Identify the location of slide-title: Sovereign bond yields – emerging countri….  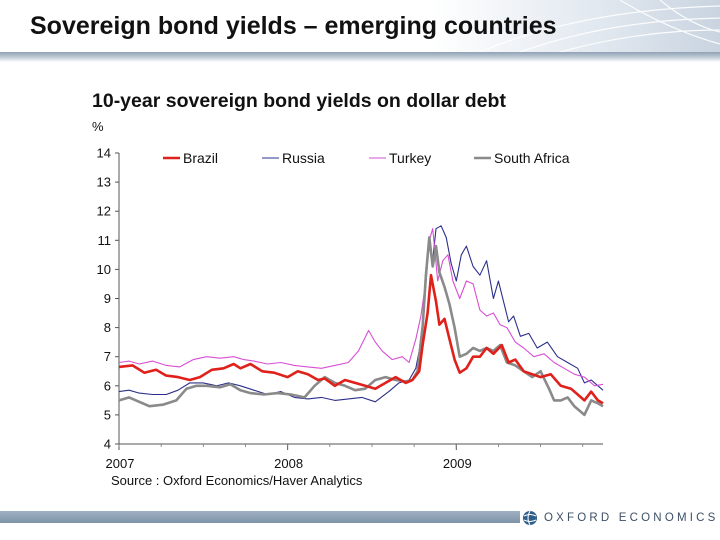
(293, 26).